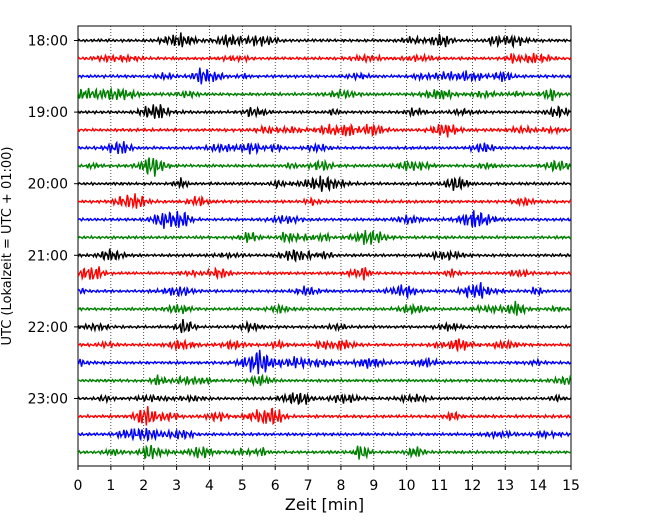 Image resolution: width=650 pixels, height=520 pixels. I want to click on y-tick-label-18:00: 18:00, so click(48, 42).